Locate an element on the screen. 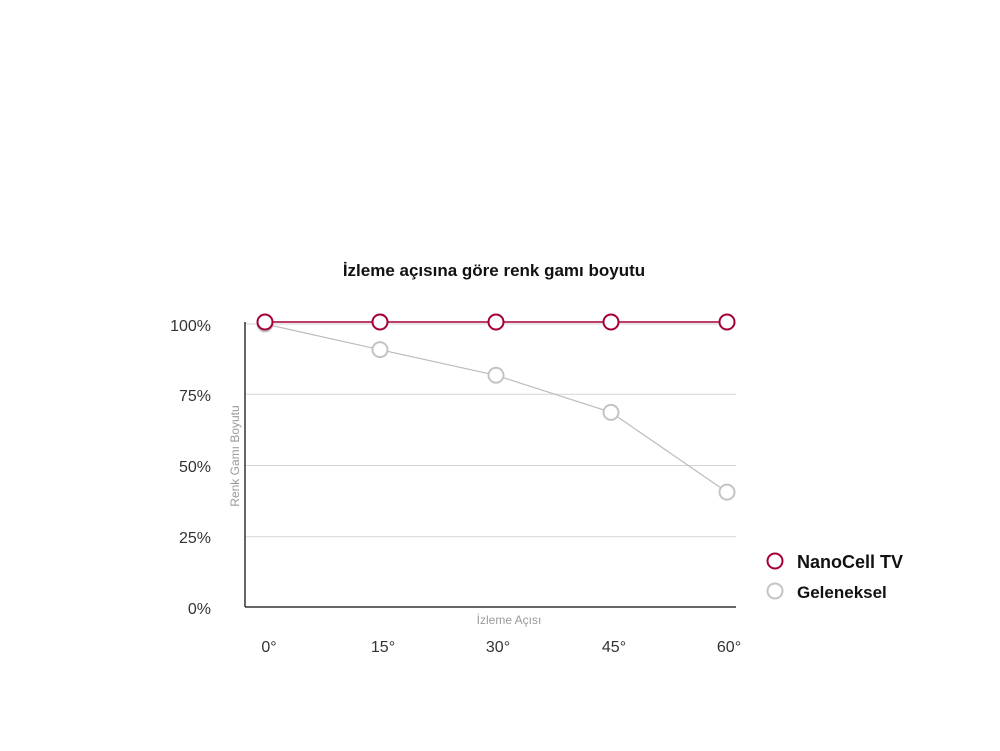 Image resolution: width=1000 pixels, height=751 pixels. y-tick-label: 25% is located at coordinates (195, 538).